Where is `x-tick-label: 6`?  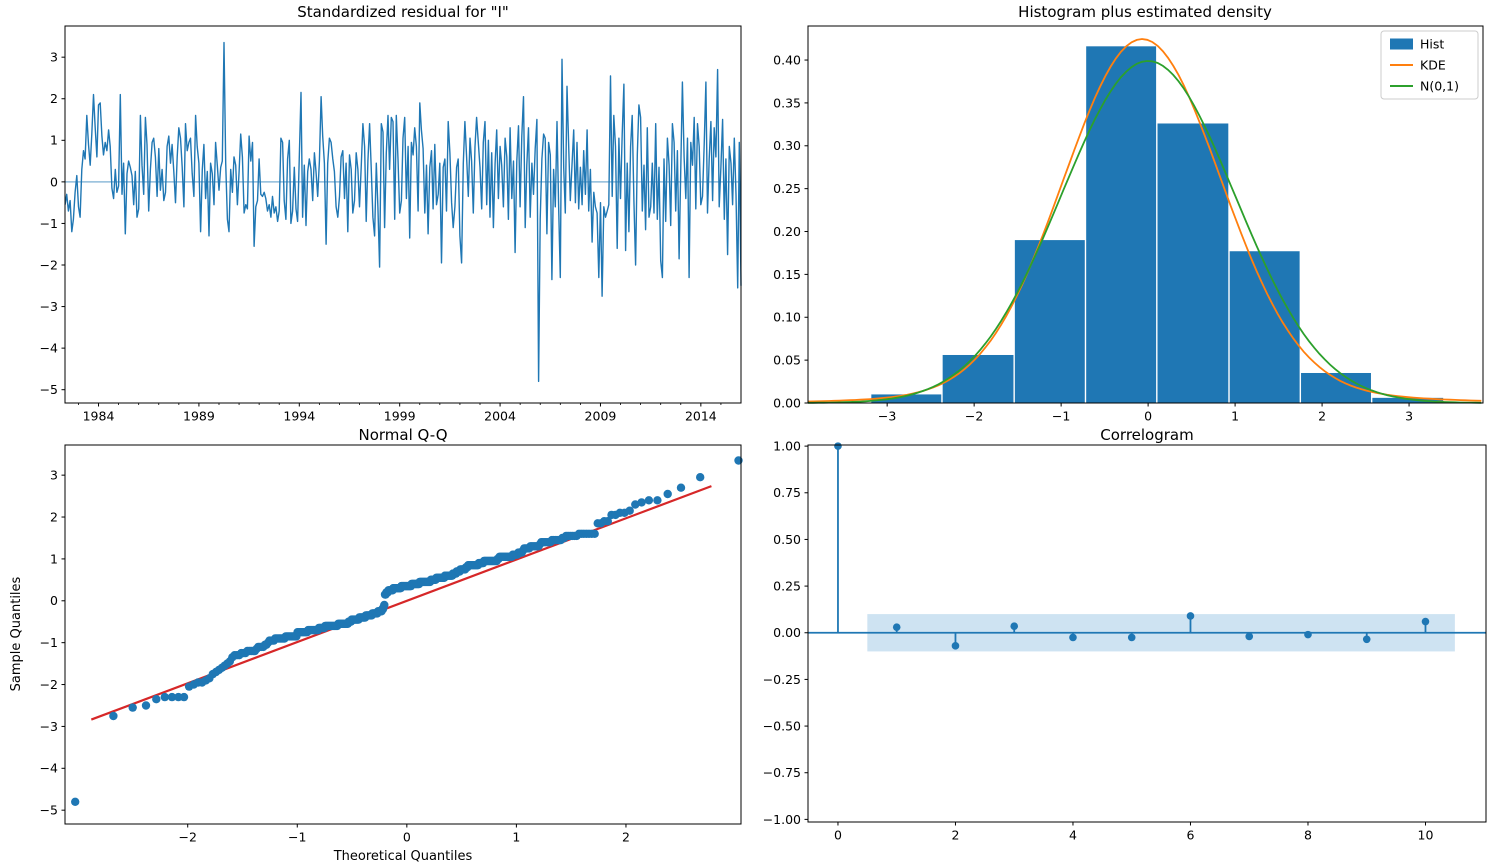
x-tick-label: 6 is located at coordinates (1191, 835).